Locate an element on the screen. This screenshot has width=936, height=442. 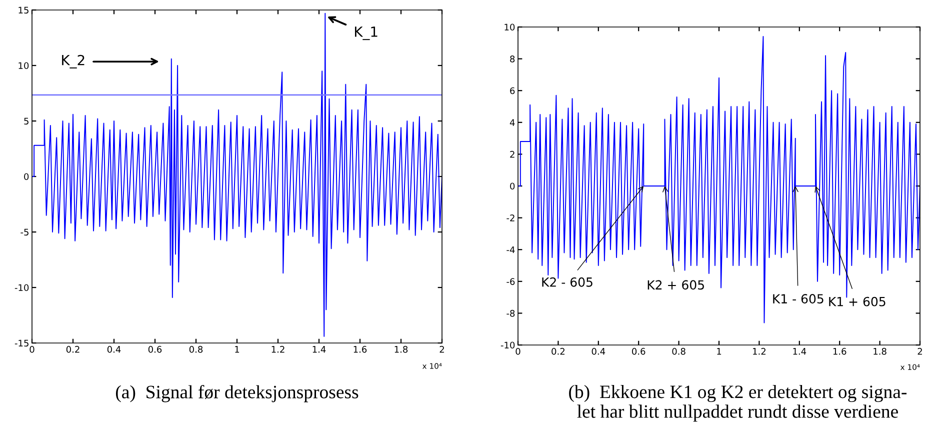
y-tick-label: -2 is located at coordinates (510, 218).